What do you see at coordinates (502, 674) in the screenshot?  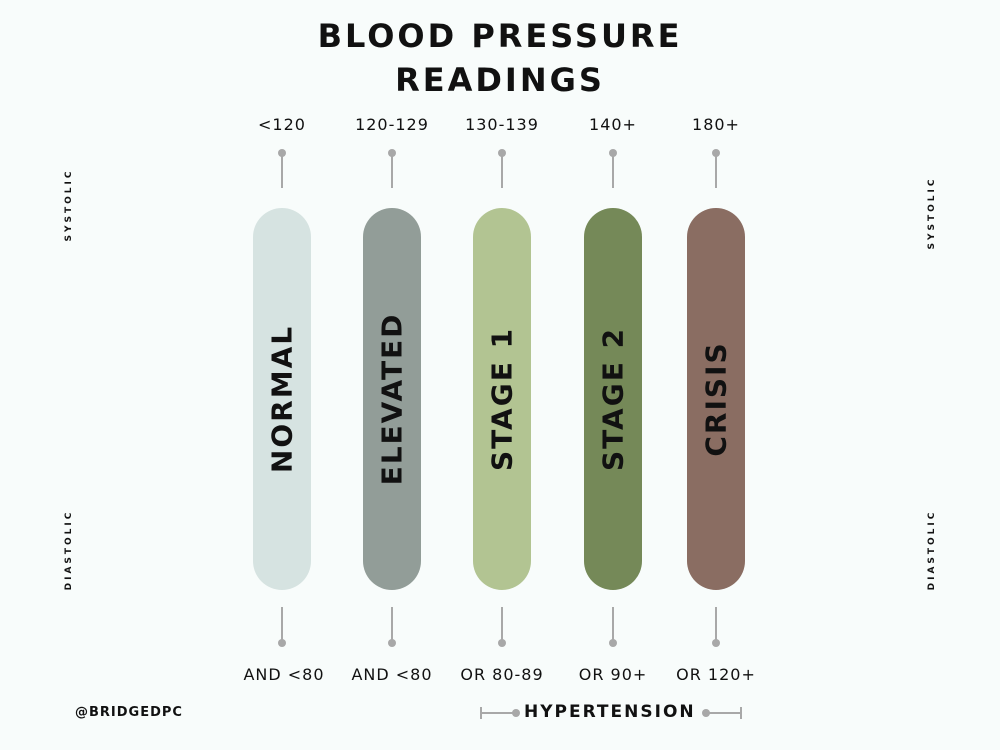 I see `diastolic-value-stage-1: OR 80-89` at bounding box center [502, 674].